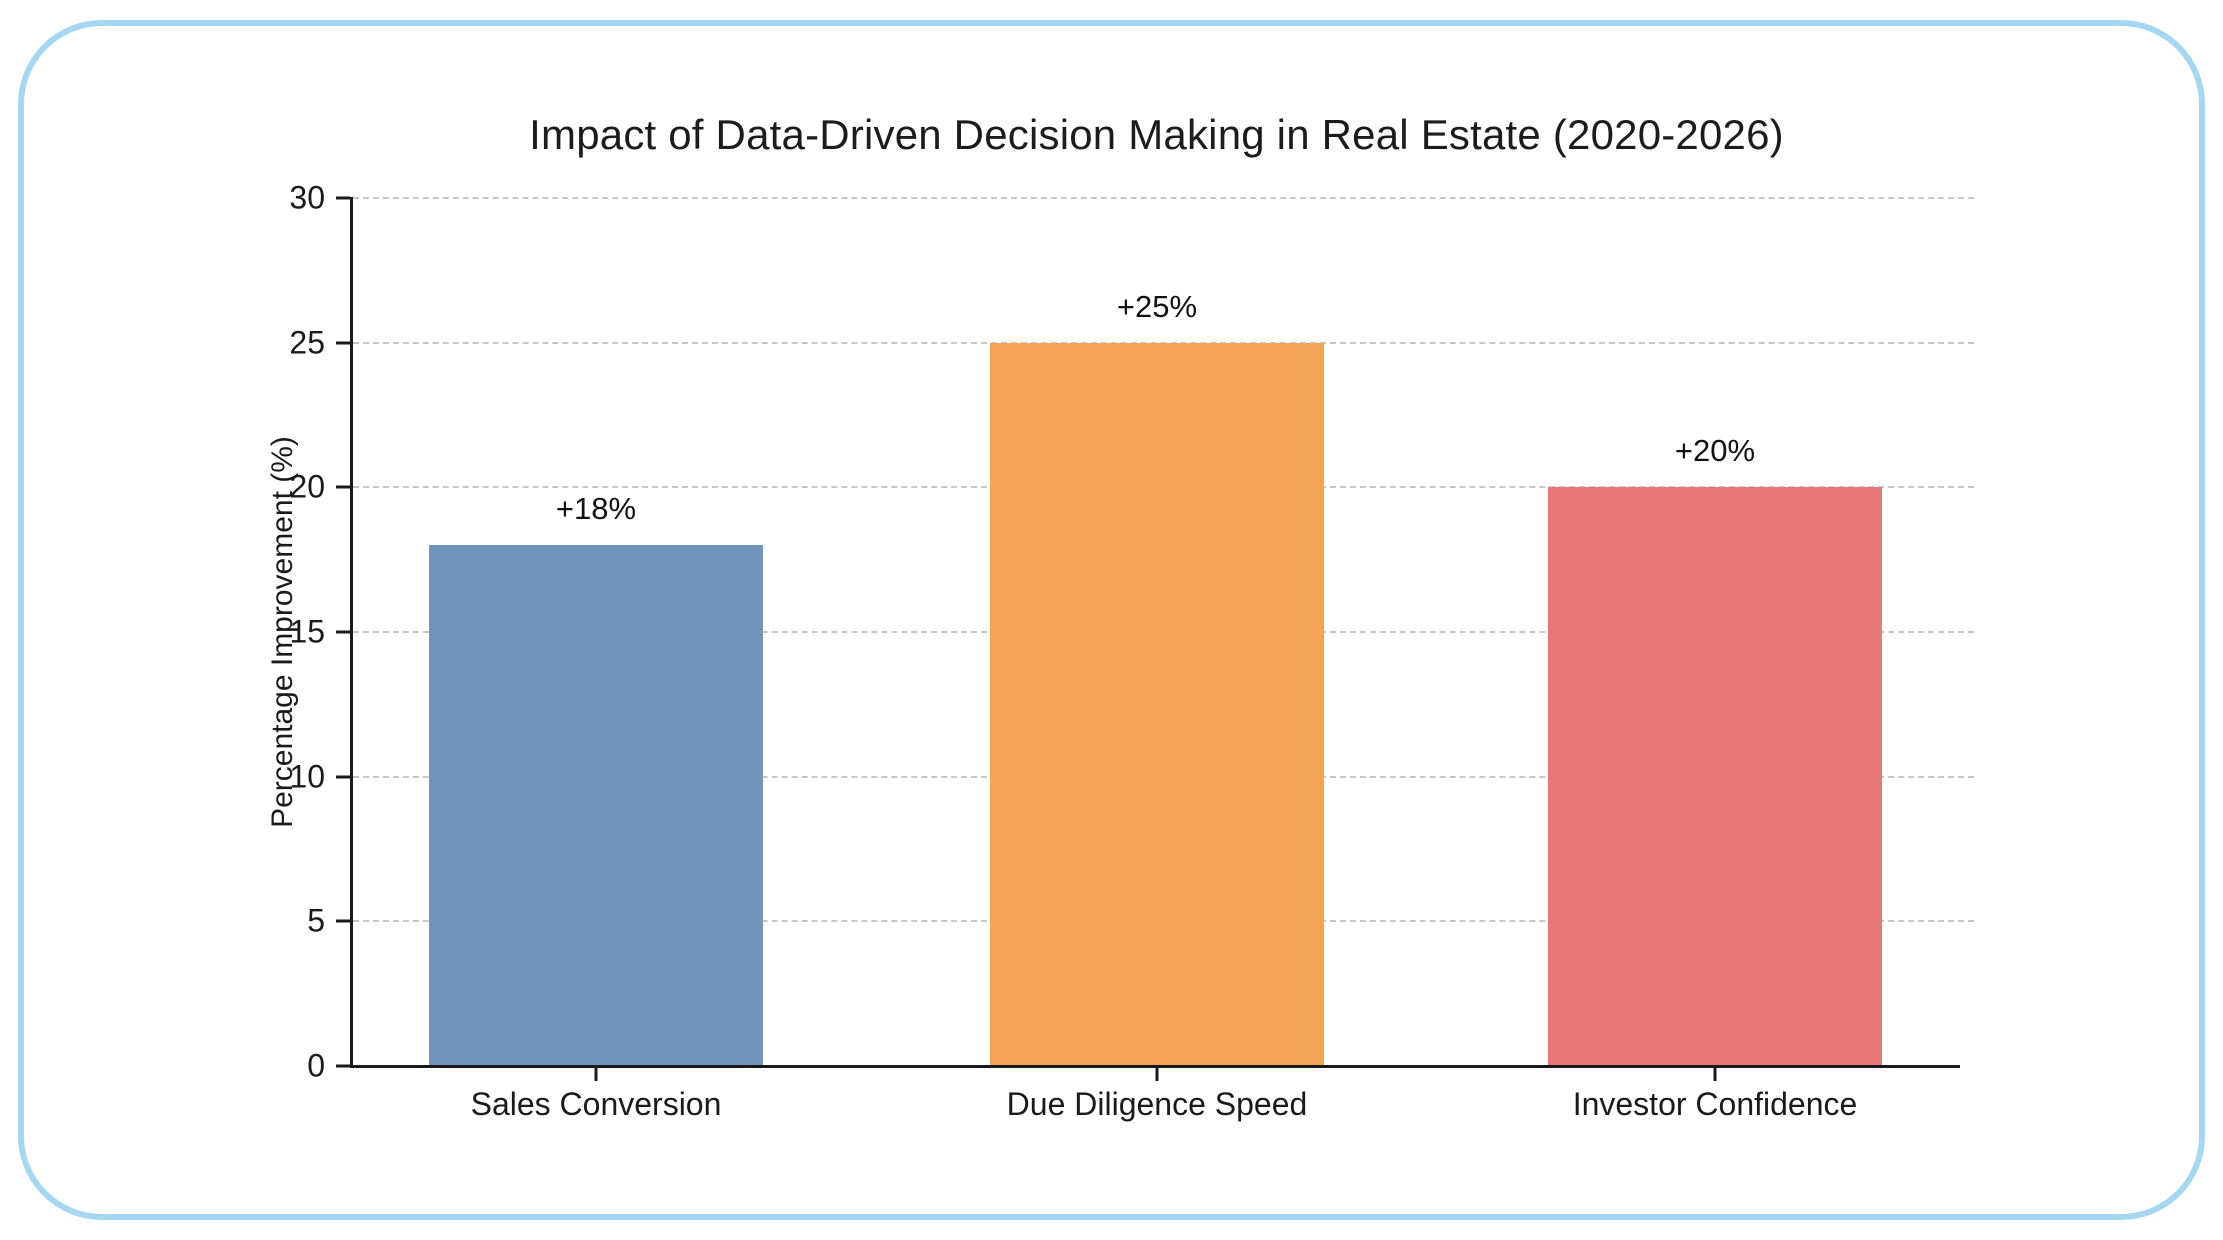  Describe the element at coordinates (1715, 1074) in the screenshot. I see `x-tick-mark-investor-confidence` at that location.